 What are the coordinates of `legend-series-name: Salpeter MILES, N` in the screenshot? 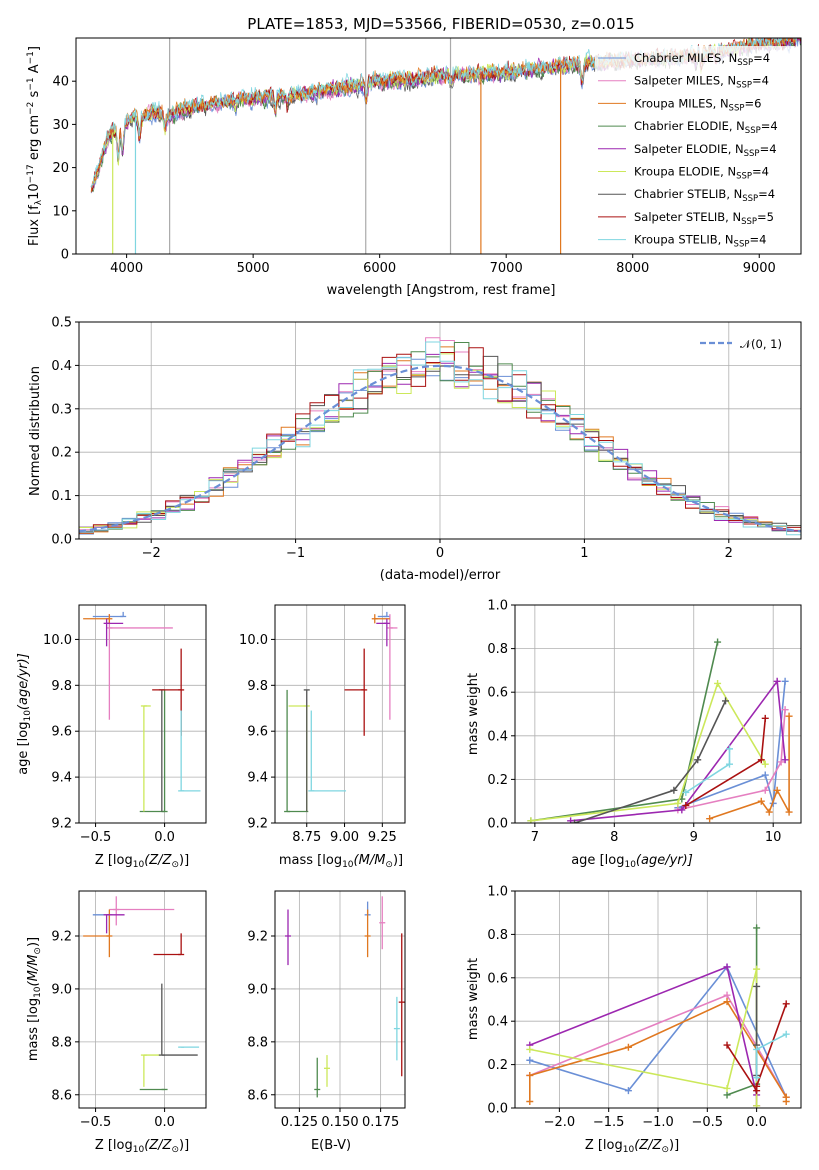 It's located at (685, 81).